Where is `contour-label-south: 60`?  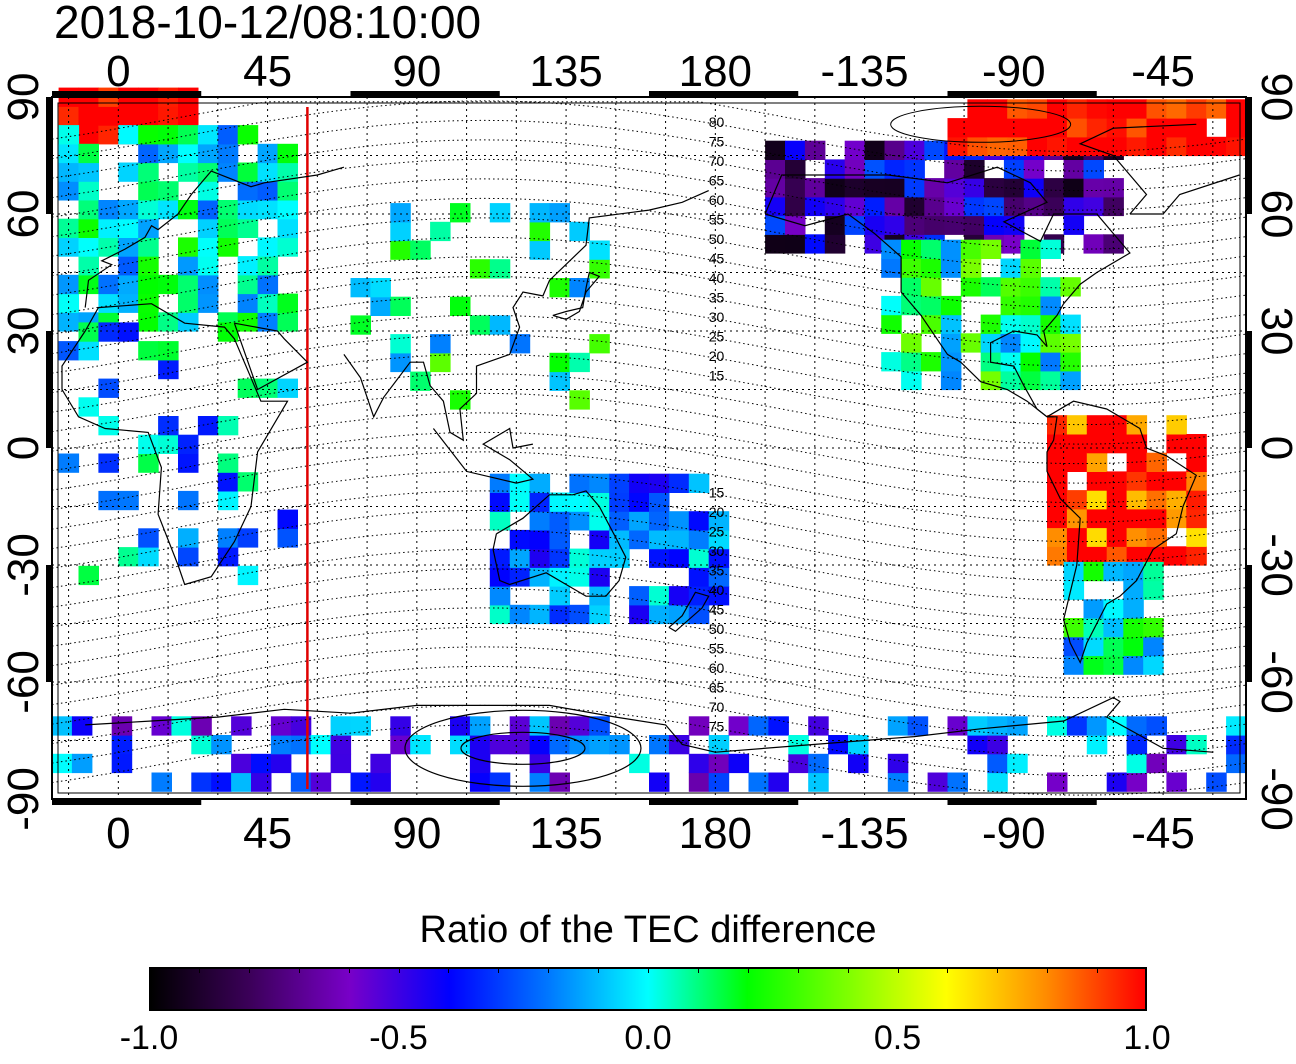 contour-label-south: 60 is located at coordinates (717, 668).